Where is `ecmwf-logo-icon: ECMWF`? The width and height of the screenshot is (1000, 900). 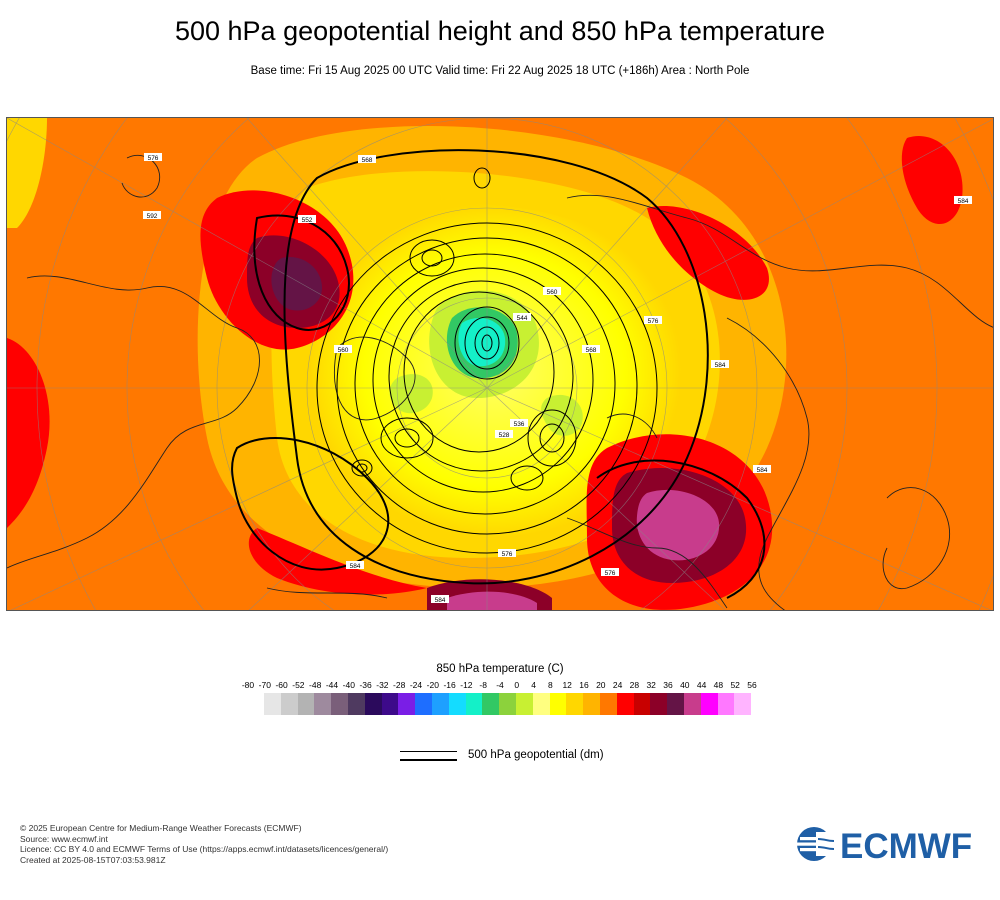
ecmwf-logo-icon: ECMWF is located at coordinates (884, 846).